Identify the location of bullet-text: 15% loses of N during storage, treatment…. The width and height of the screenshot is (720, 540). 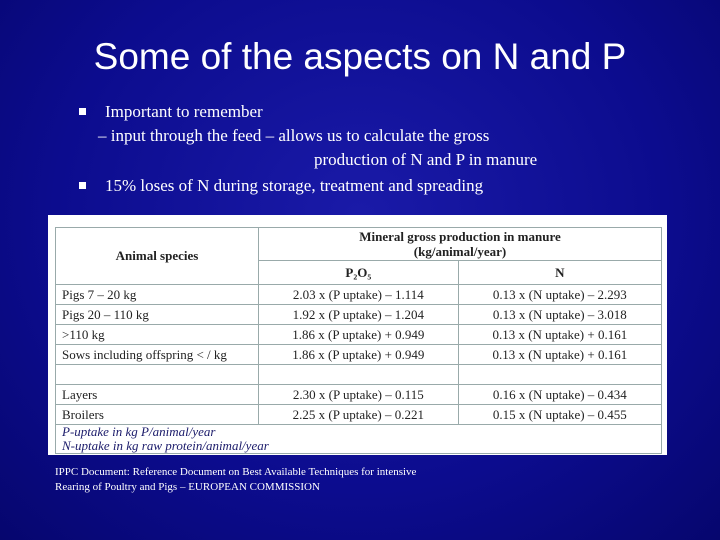
(294, 185).